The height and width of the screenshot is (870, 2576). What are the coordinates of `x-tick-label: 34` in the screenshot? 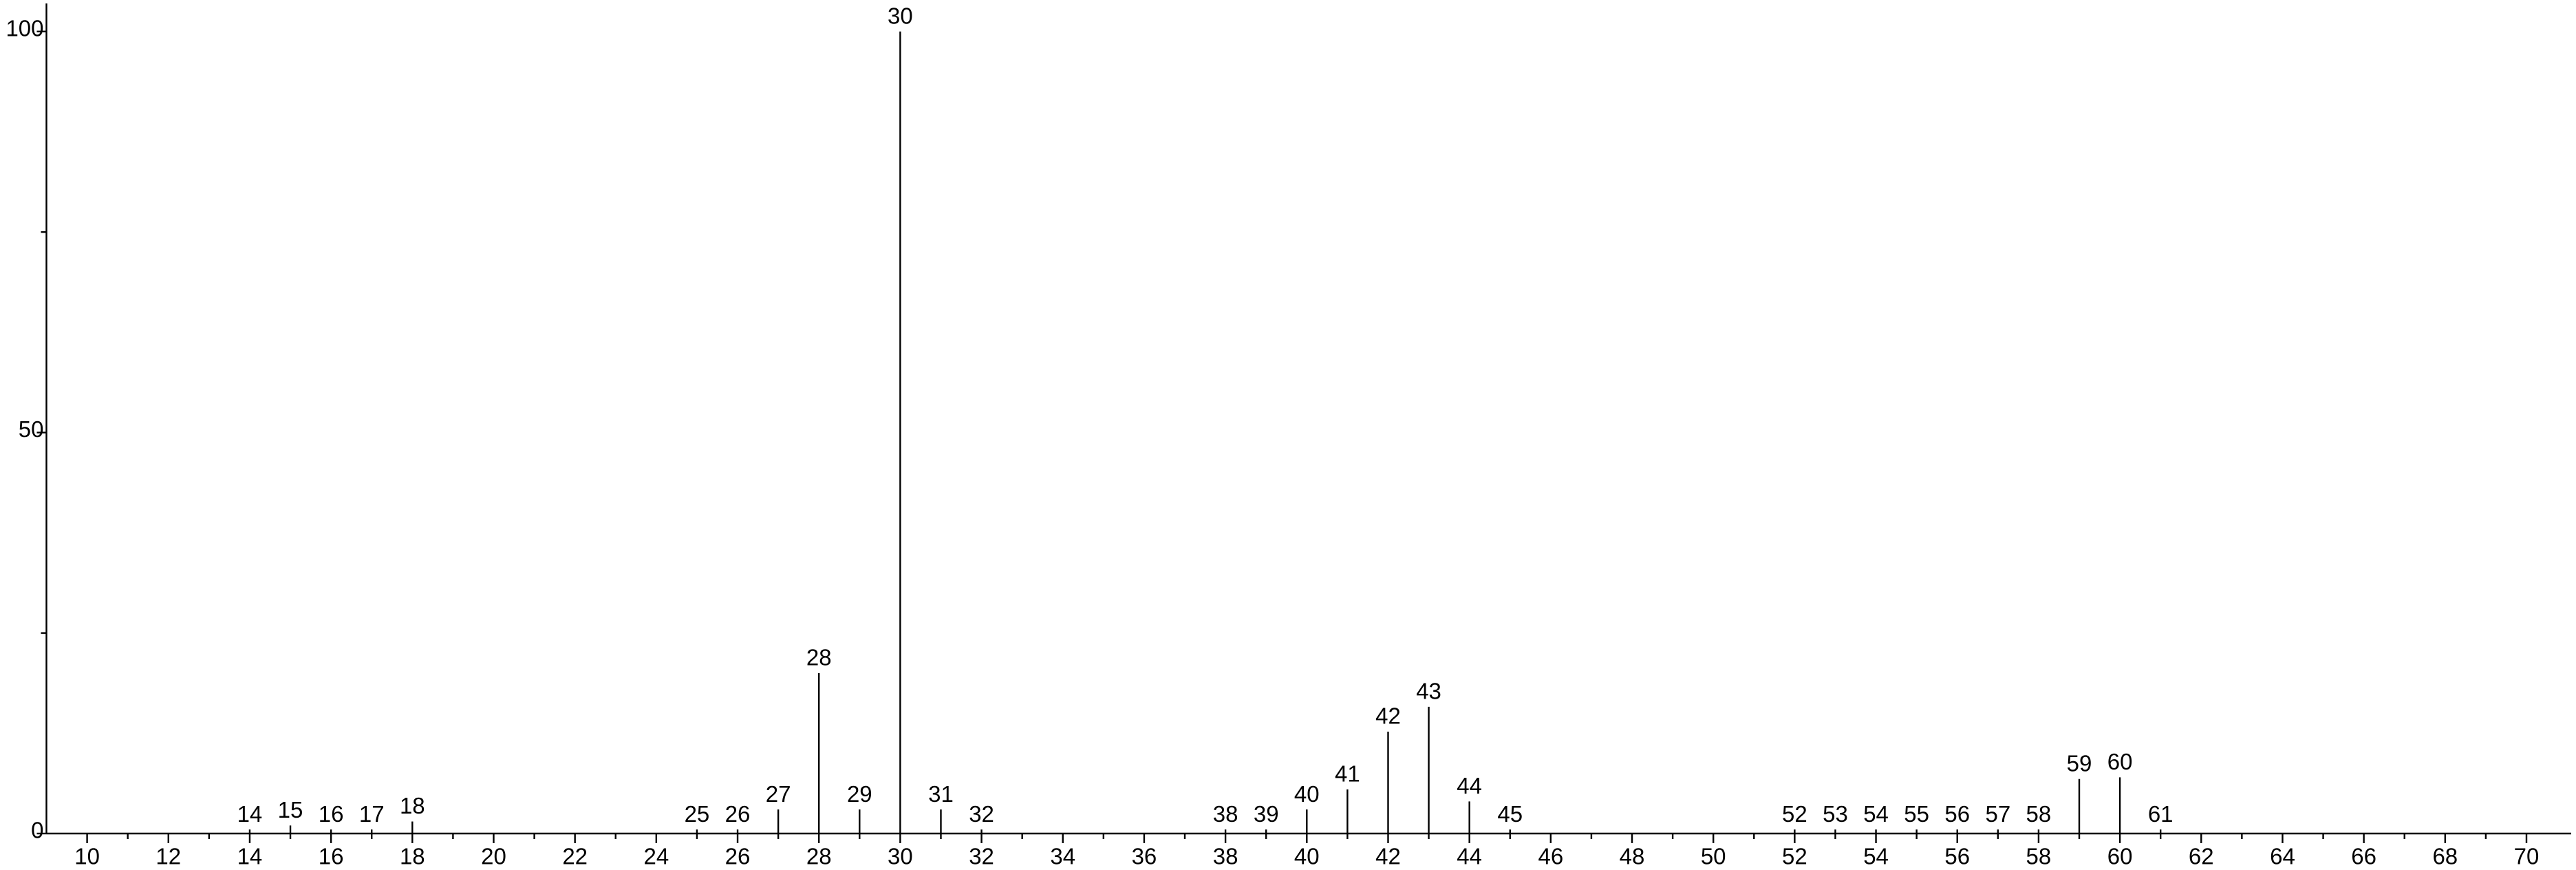 It's located at (1062, 857).